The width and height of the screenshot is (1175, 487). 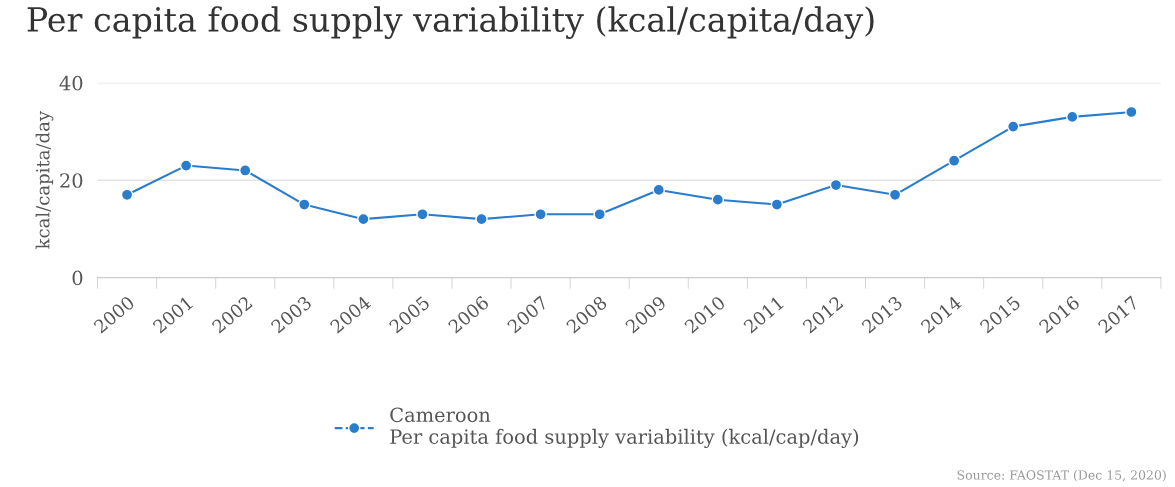 I want to click on chart-title: Per capita food supply variability (kcal/capita/day), so click(x=450, y=22).